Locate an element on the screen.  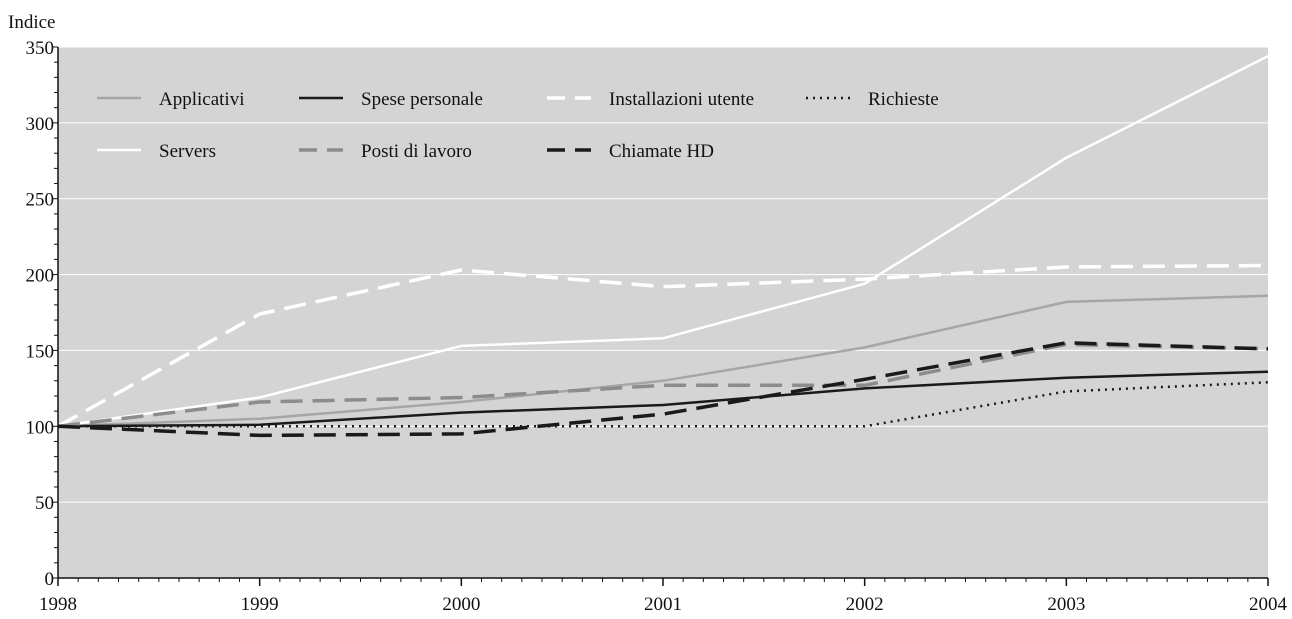
x-tick-label: 2002 is located at coordinates (865, 604).